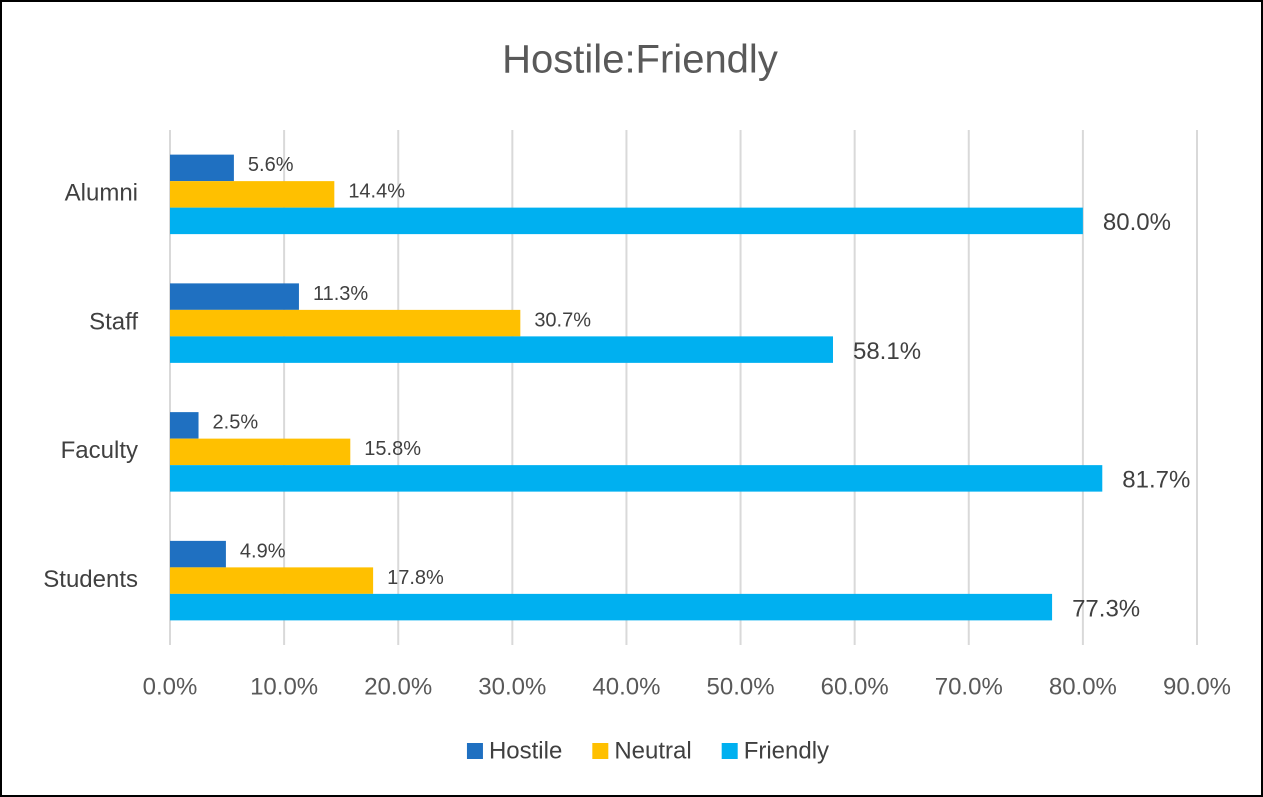 The width and height of the screenshot is (1263, 797). I want to click on y-tick-label: Alumni, so click(101, 193).